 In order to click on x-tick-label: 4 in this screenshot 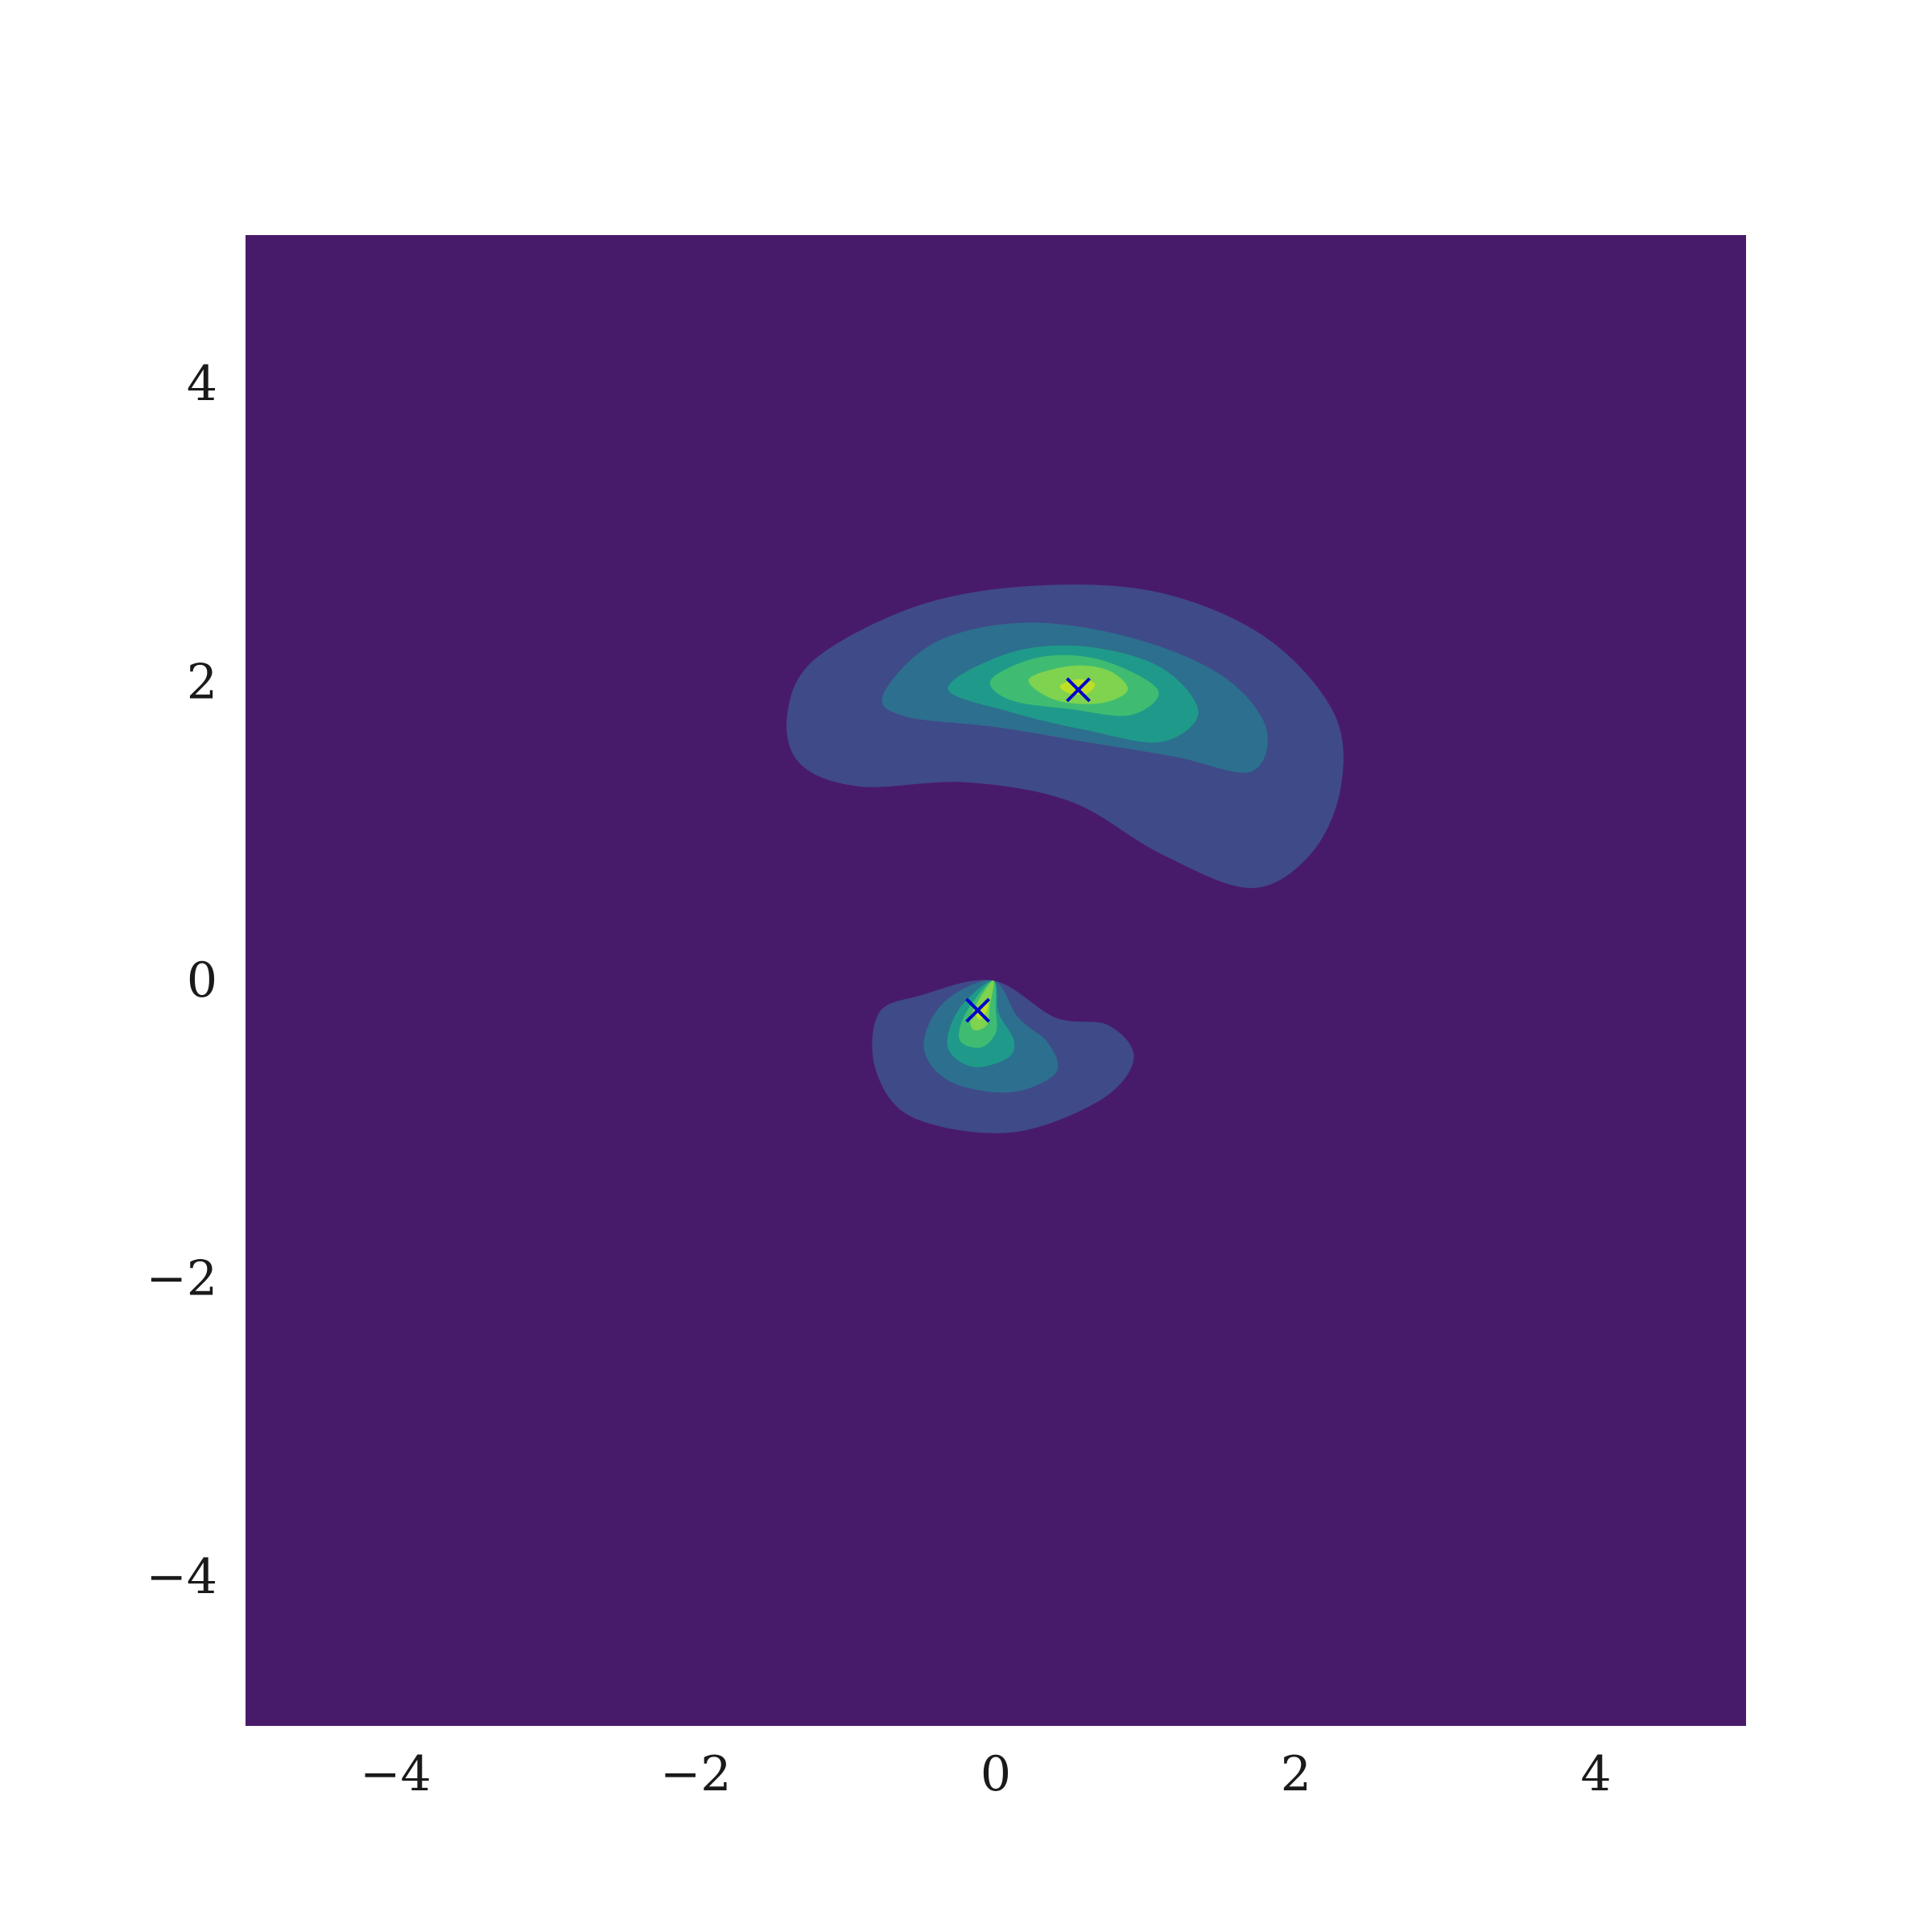, I will do `click(1596, 1774)`.